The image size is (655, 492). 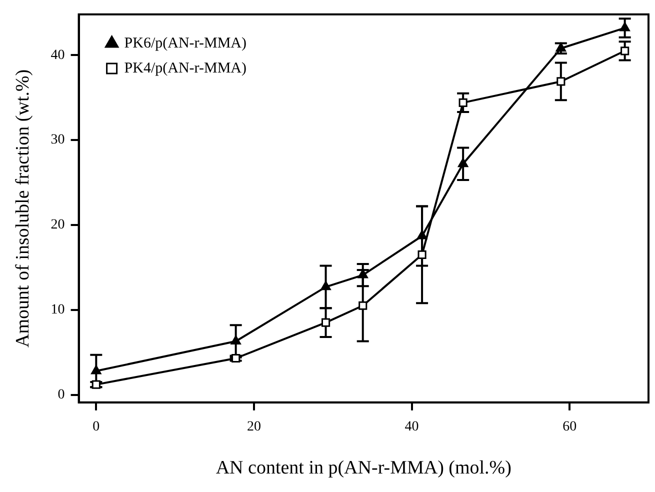 What do you see at coordinates (185, 68) in the screenshot?
I see `legend-label: PK4/p(AN-r-MMA)` at bounding box center [185, 68].